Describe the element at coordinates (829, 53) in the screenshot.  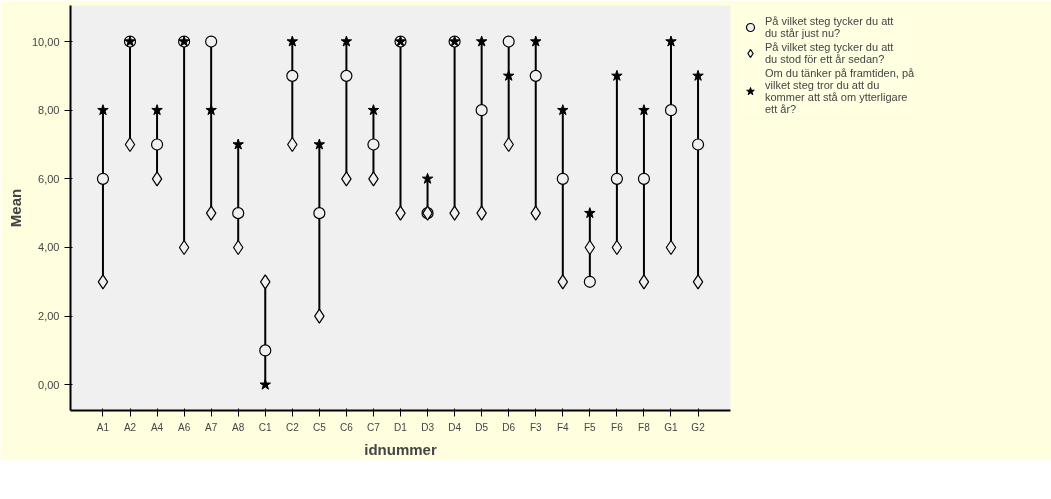
I see `legend-label: På vilket steg tycker du att du stod för ett år sedan?` at that location.